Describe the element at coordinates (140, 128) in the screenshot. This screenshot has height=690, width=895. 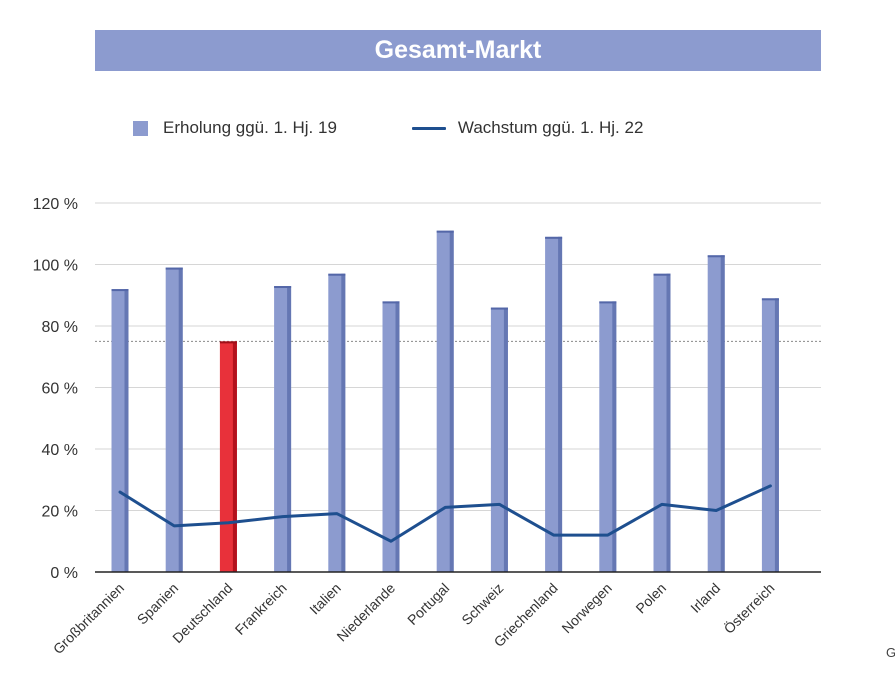
I see `legend-bar-swatch` at that location.